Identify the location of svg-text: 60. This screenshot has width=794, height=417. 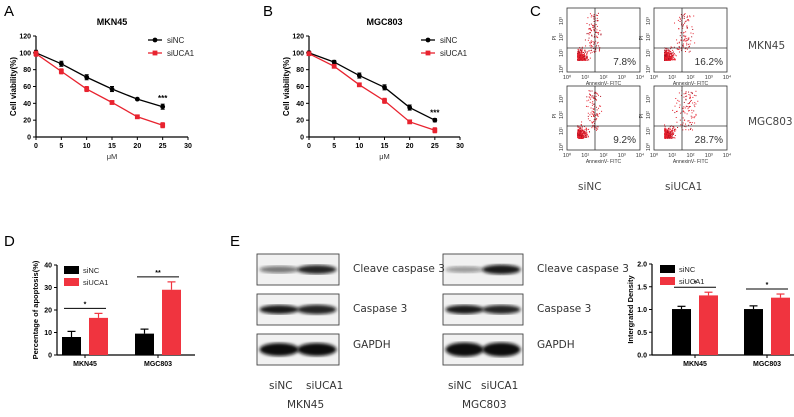
(300, 87).